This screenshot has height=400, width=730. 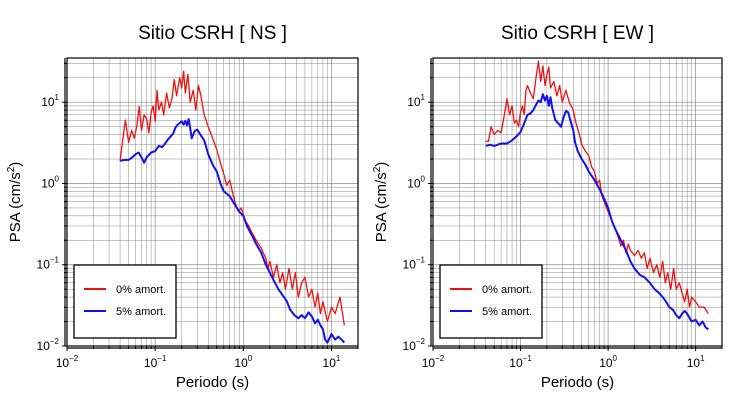 I want to click on chart-title: Sitio CSRH [ NS ], so click(x=212, y=33).